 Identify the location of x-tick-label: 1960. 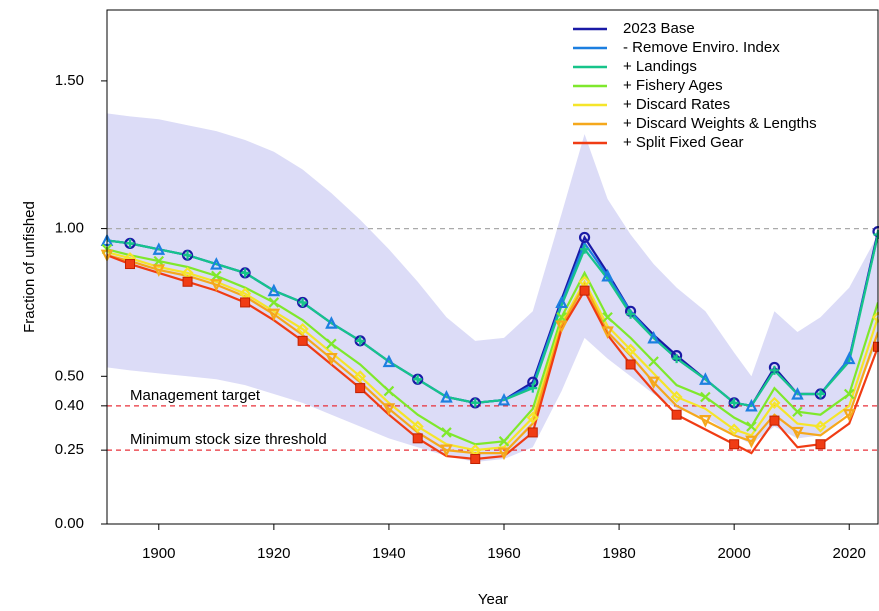
(503, 553).